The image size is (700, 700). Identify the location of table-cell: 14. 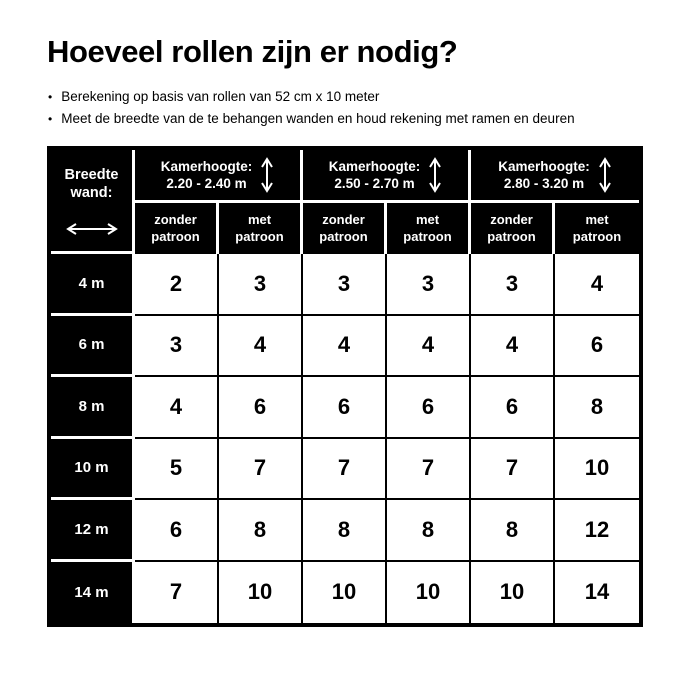
(597, 592).